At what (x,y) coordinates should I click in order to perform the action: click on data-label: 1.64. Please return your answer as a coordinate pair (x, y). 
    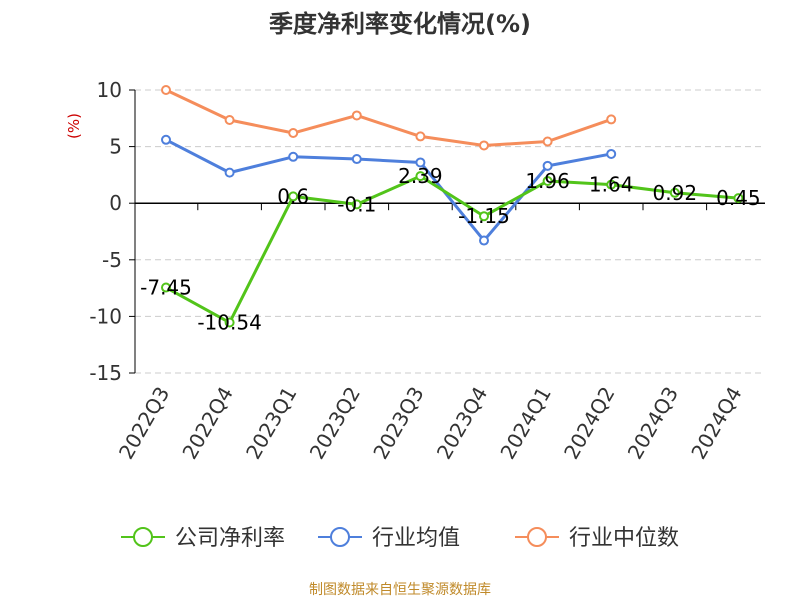
    Looking at the image, I should click on (611, 185).